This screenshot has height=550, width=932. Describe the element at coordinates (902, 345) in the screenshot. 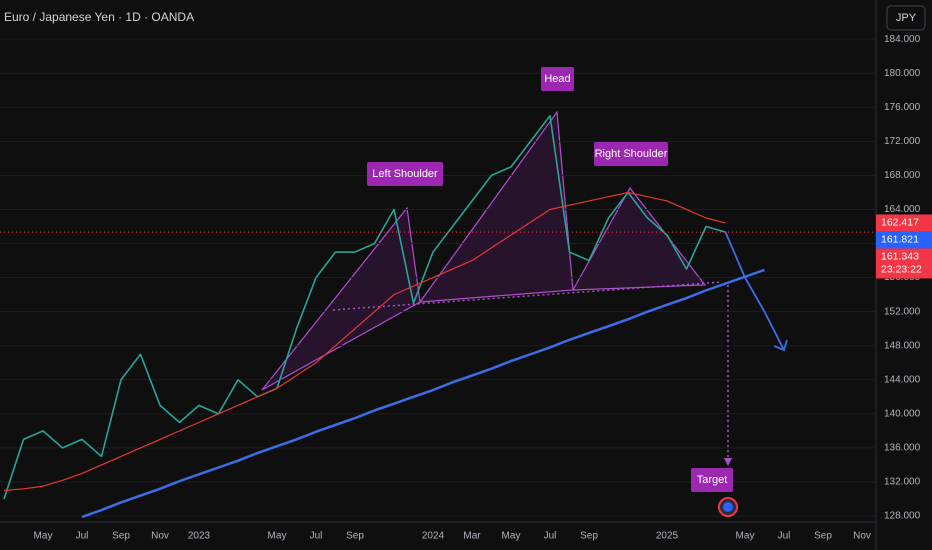

I see `y-tick-label: 148.000` at that location.